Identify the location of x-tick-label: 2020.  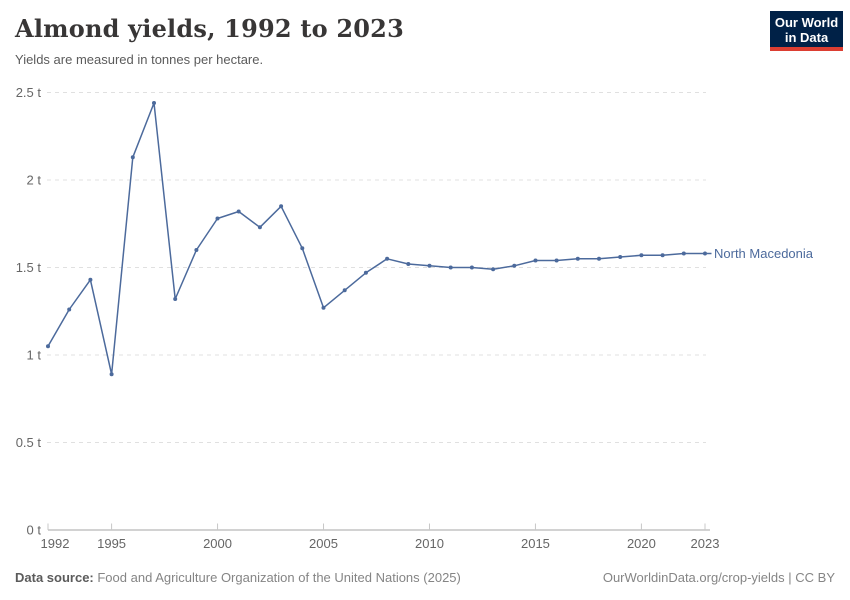
(641, 543).